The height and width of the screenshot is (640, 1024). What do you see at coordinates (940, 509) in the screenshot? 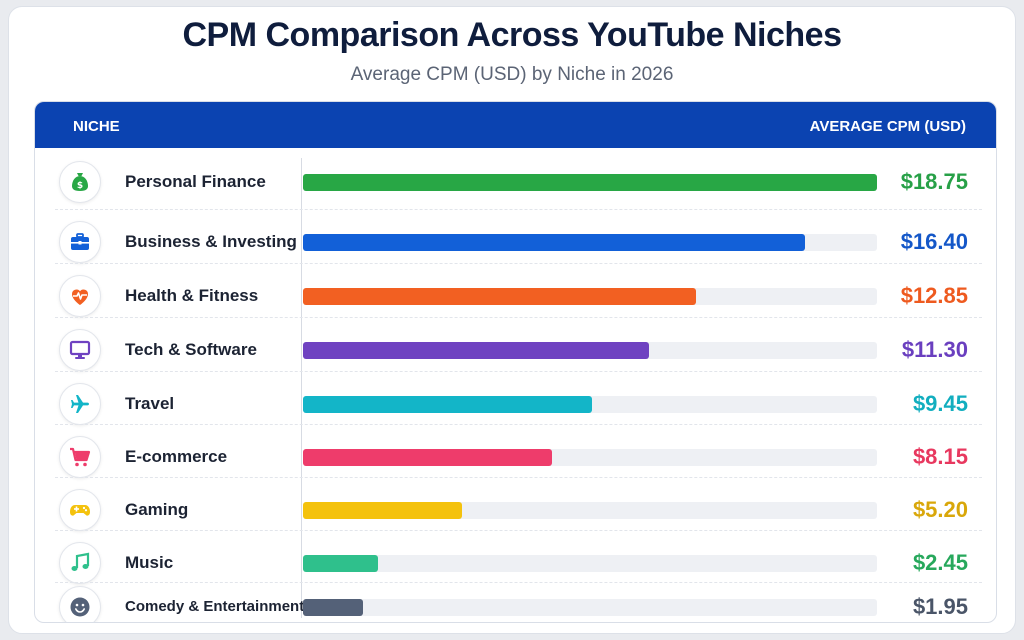
I see `value-label: $5.20` at bounding box center [940, 509].